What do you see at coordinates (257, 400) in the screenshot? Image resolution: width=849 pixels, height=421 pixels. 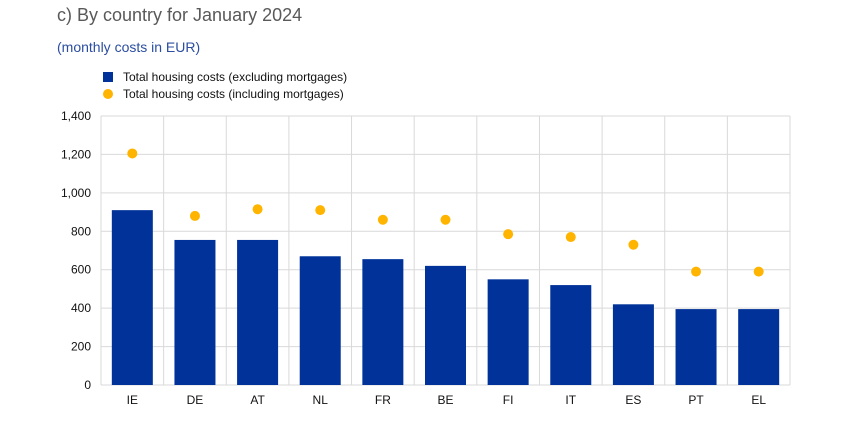 I see `x-tick-label: AT` at bounding box center [257, 400].